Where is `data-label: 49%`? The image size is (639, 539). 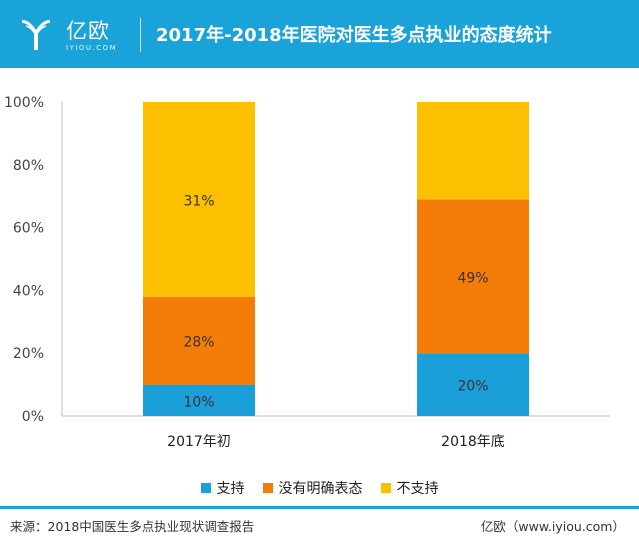 data-label: 49% is located at coordinates (472, 278).